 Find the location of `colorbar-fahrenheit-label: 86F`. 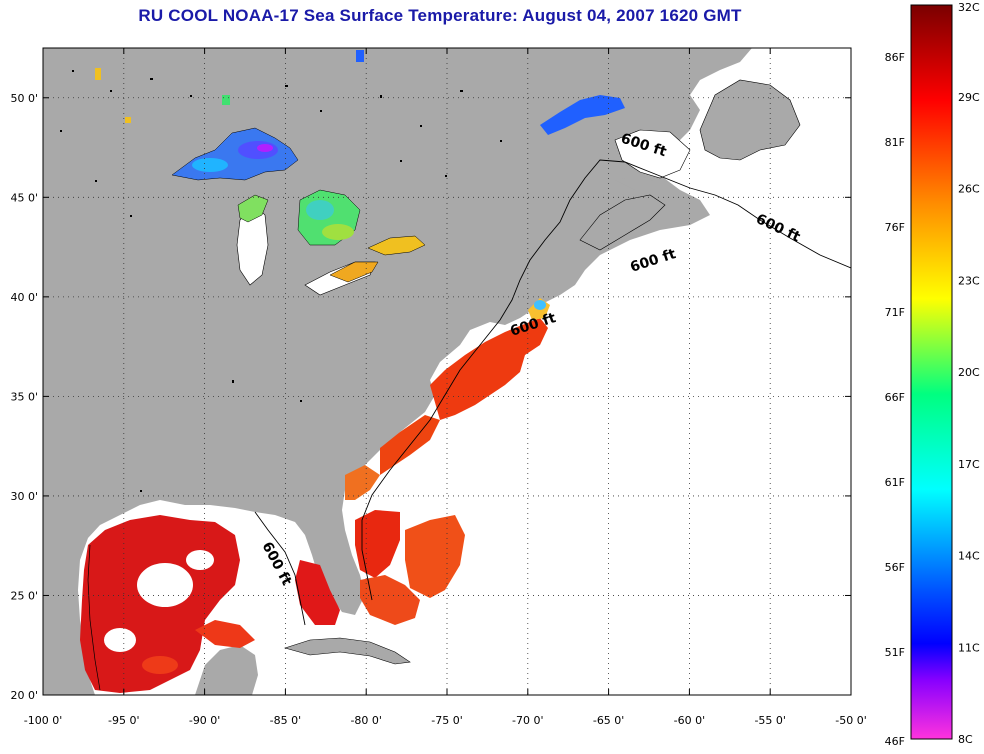

colorbar-fahrenheit-label: 86F is located at coordinates (895, 57).